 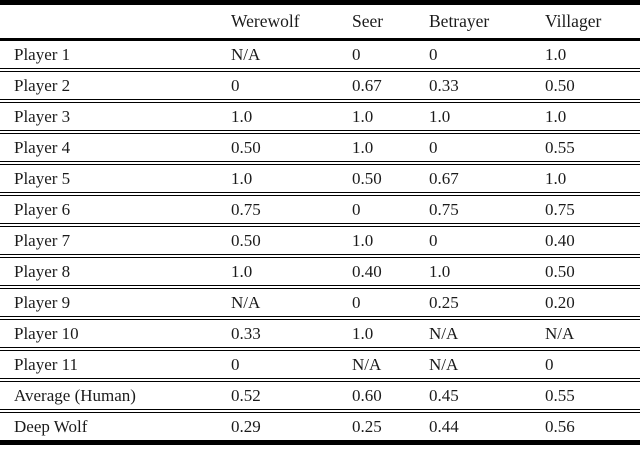 I want to click on table-row-player-7: Player 7 0.50 1.0 0 0.40, so click(x=320, y=241).